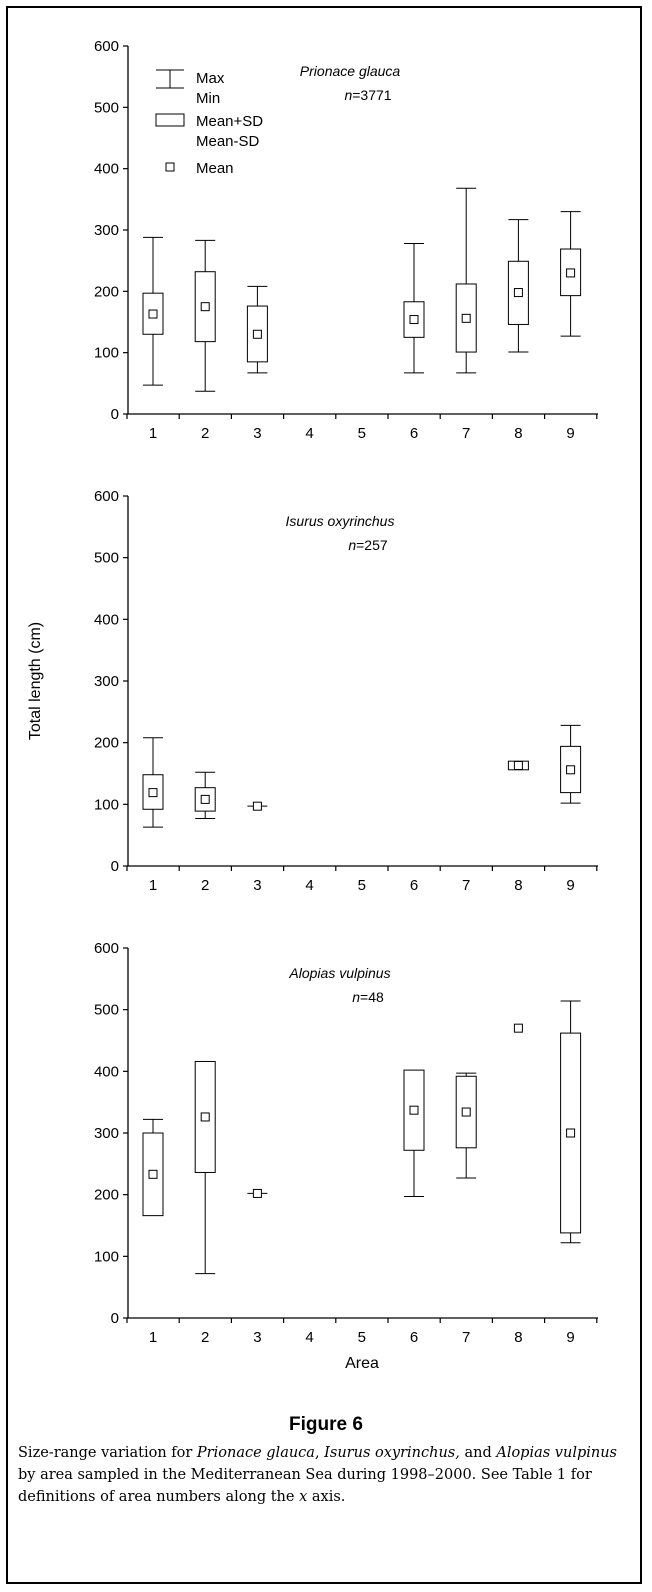 The height and width of the screenshot is (1592, 652). Describe the element at coordinates (229, 121) in the screenshot. I see `legend-mean-plus-sd-label: Mean+SD` at that location.